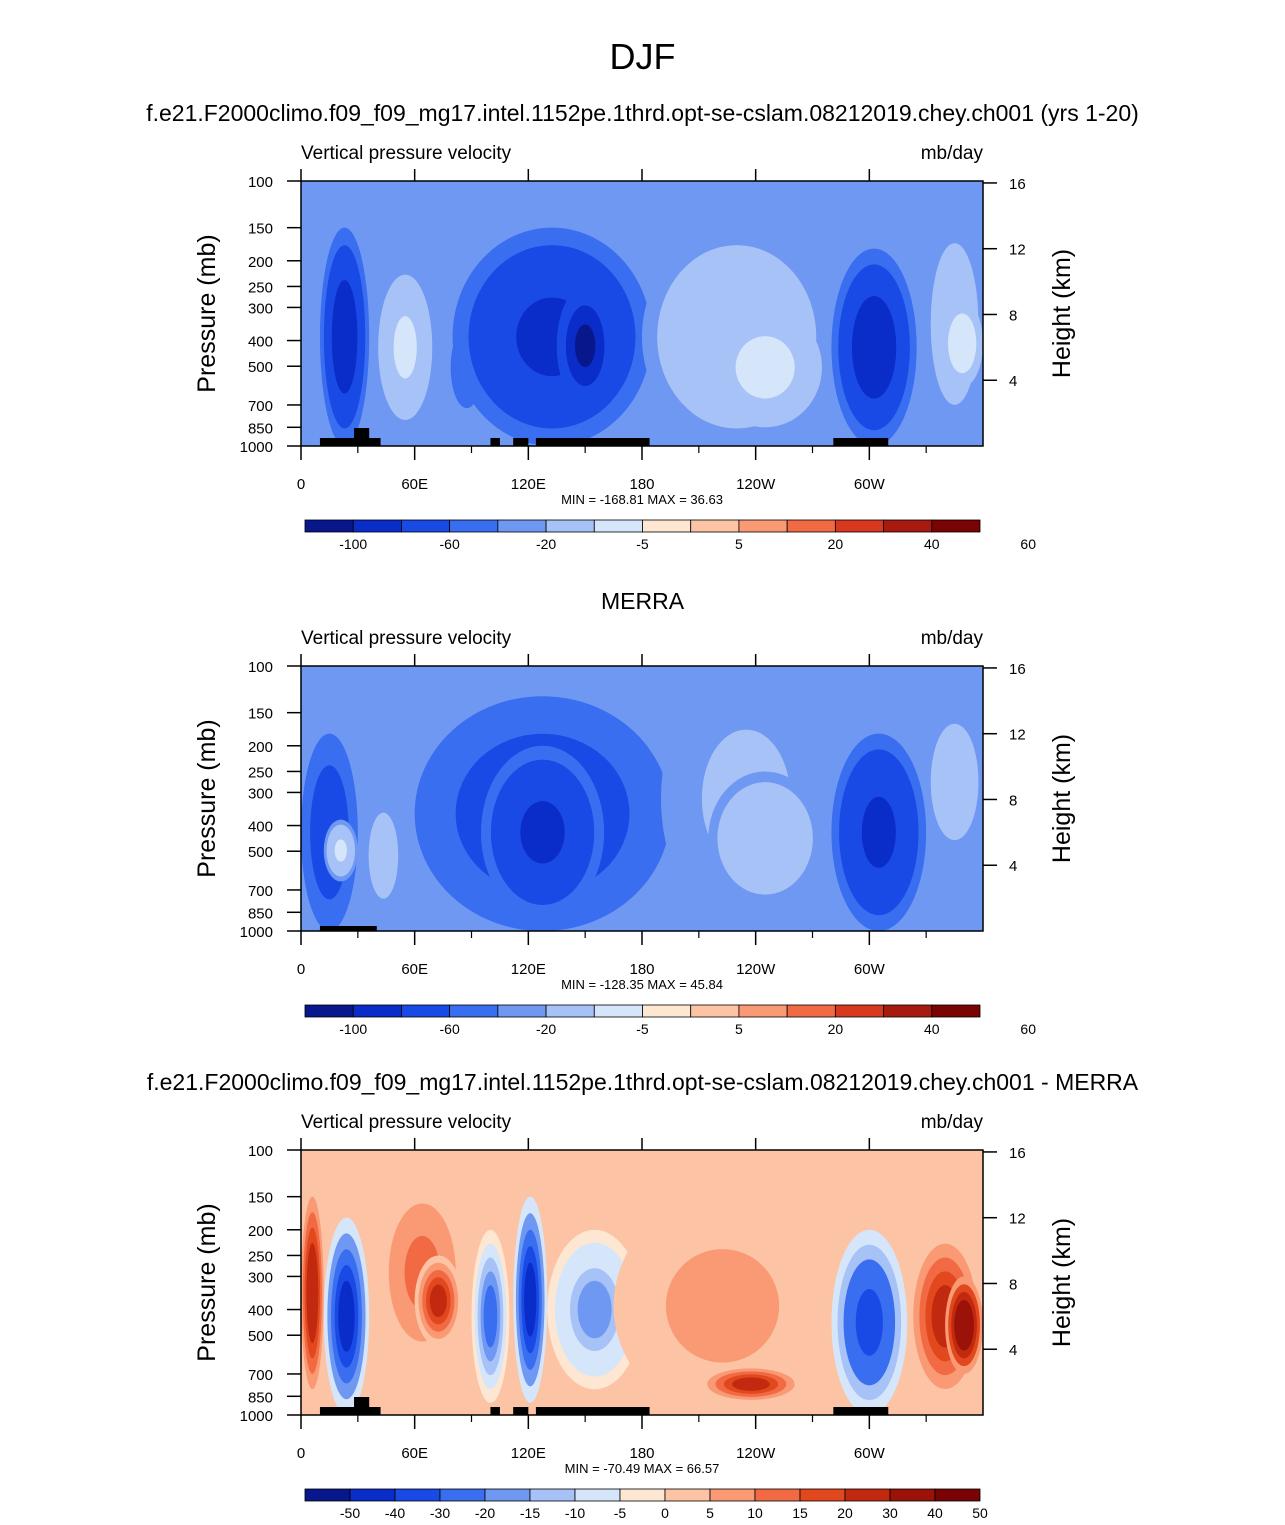  Describe the element at coordinates (575, 1513) in the screenshot. I see `colorbar-label: -10` at that location.